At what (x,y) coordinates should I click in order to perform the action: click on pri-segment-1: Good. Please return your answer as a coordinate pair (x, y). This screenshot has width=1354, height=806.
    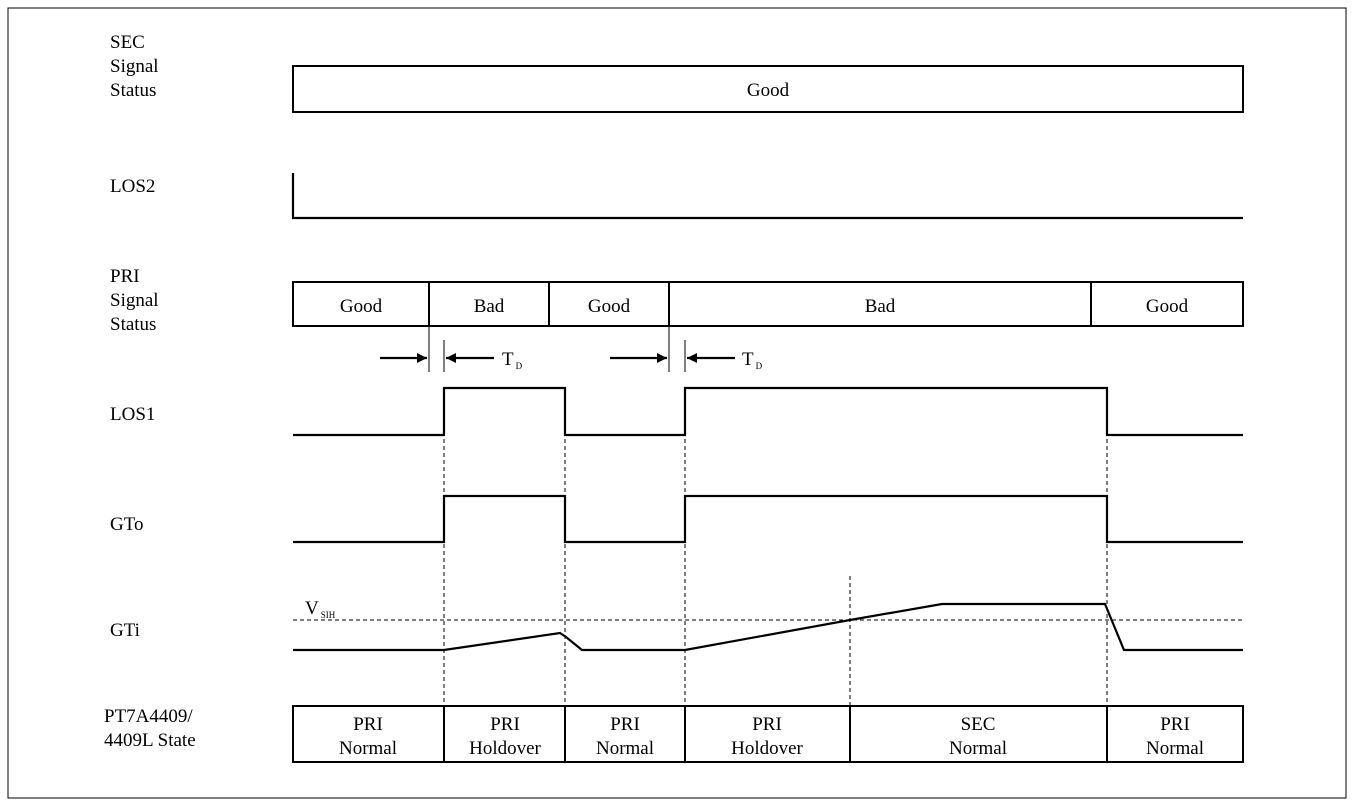
    Looking at the image, I should click on (361, 306).